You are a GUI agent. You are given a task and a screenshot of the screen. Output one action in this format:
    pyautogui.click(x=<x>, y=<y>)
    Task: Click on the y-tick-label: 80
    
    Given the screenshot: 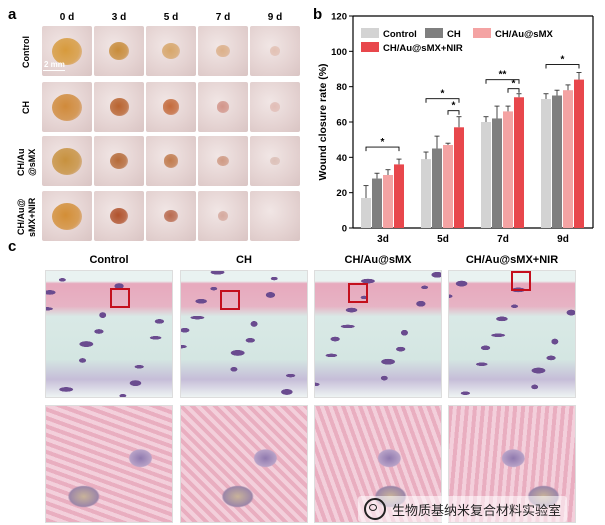 What is the action you would take?
    pyautogui.click(x=341, y=87)
    